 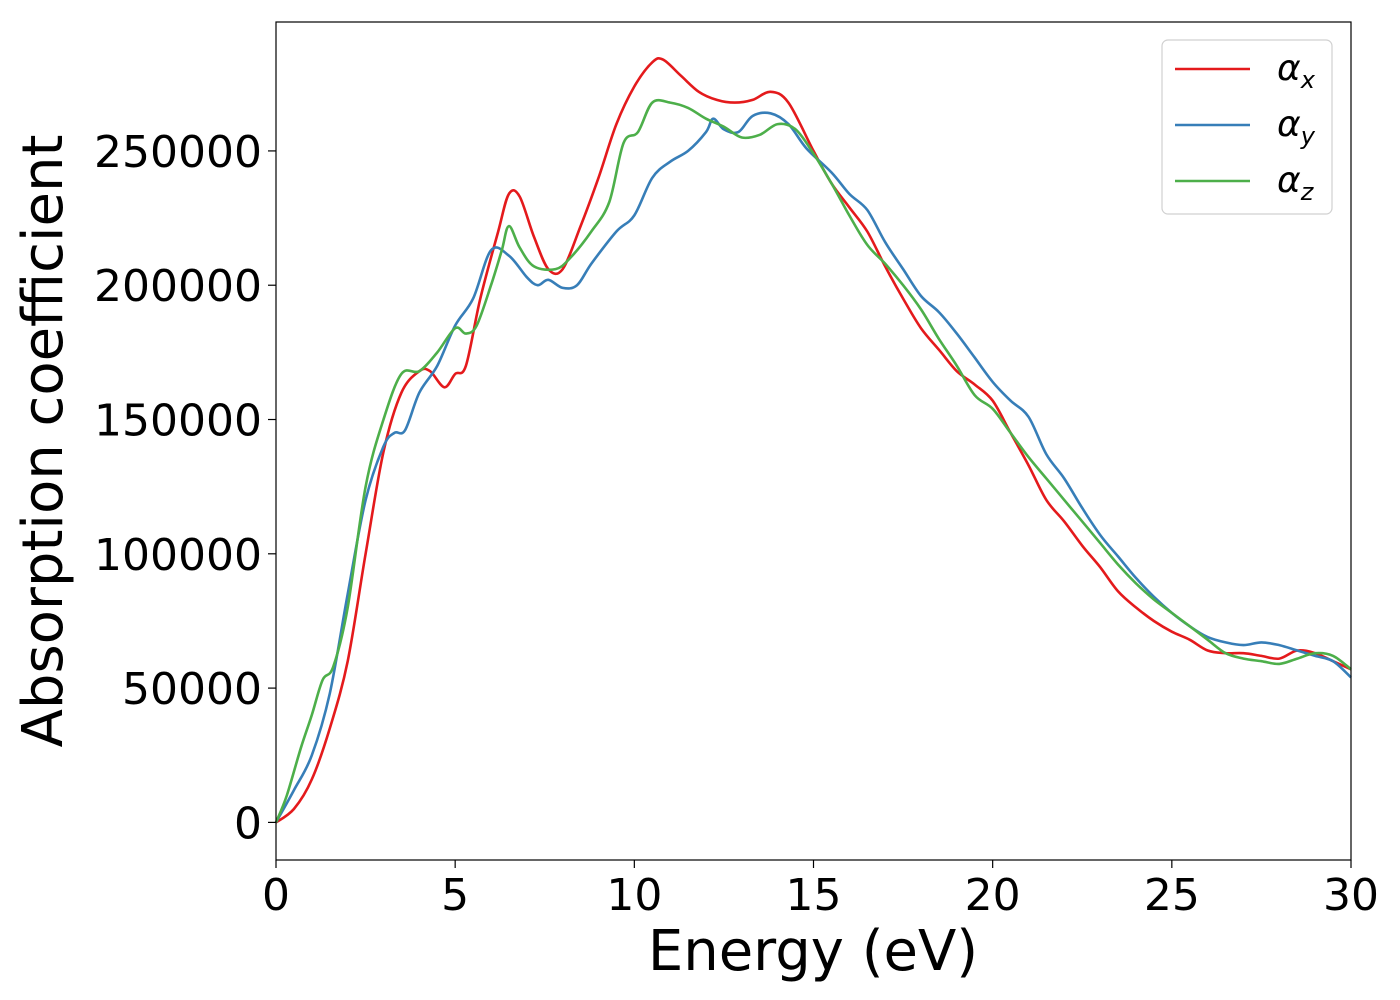 I want to click on legend: αx αy αz, so click(x=1247, y=127).